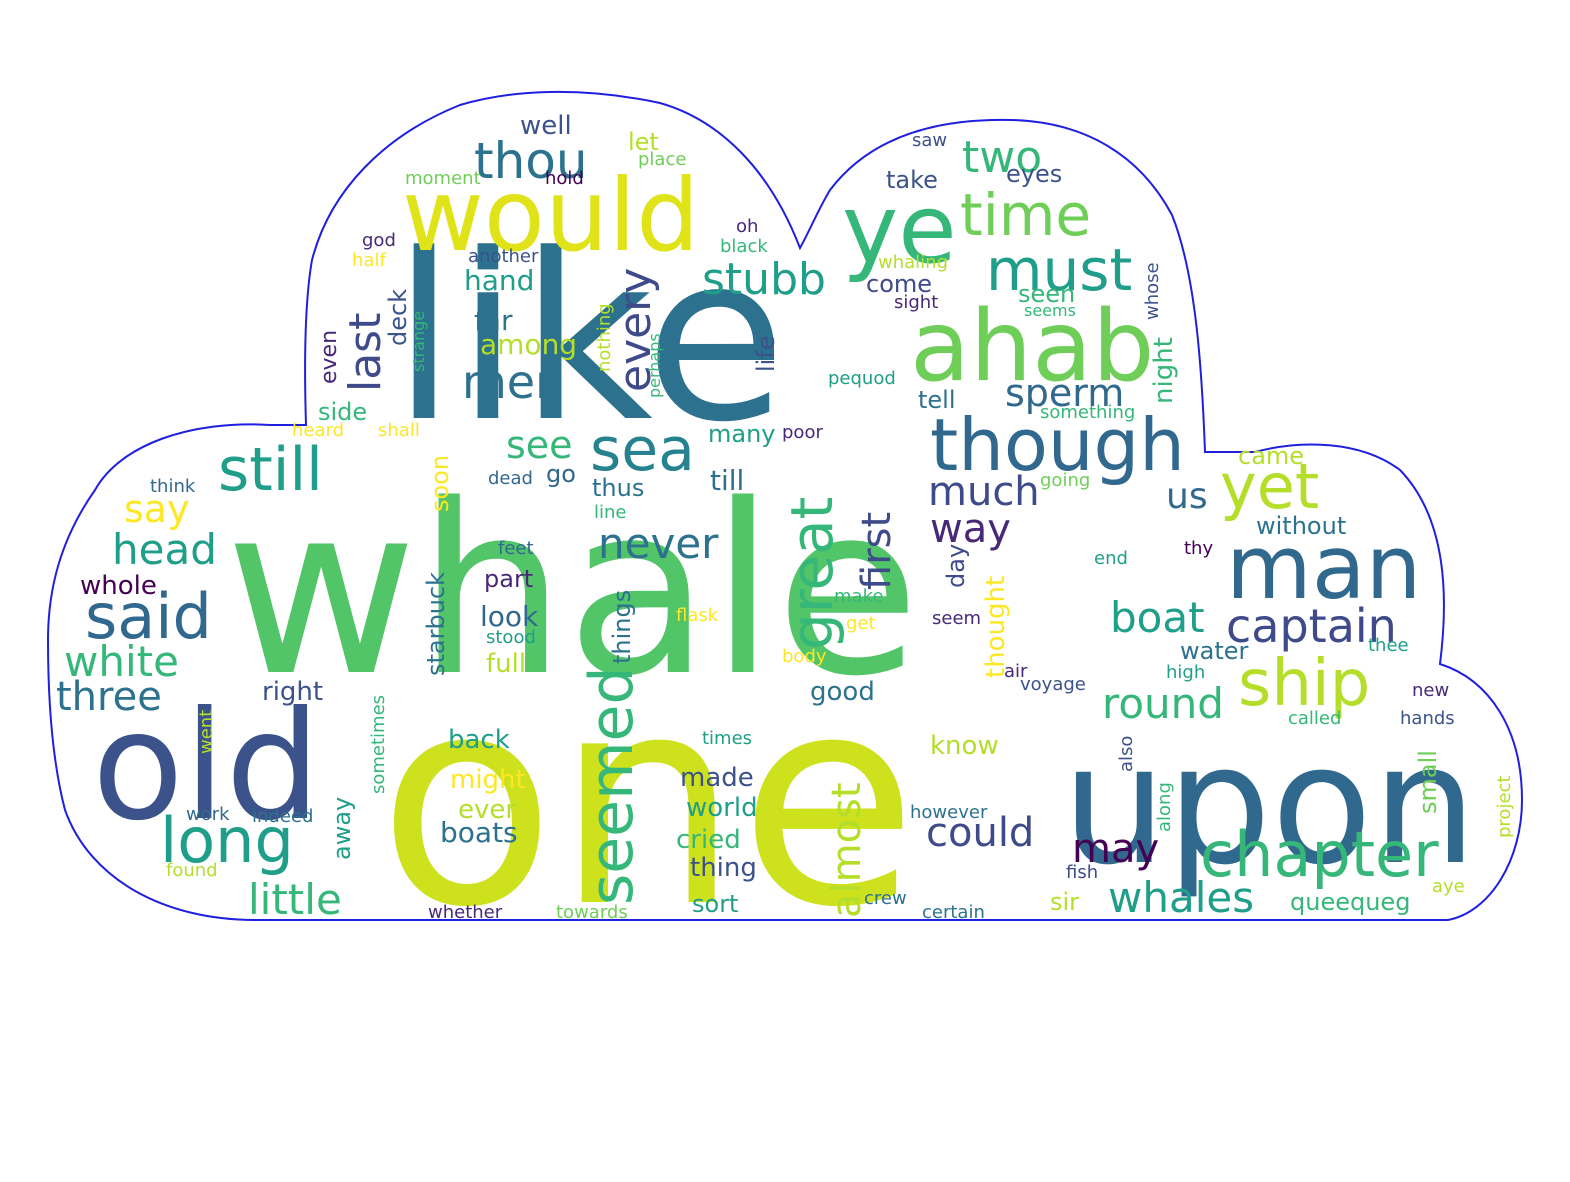 The image size is (1570, 1182). Describe the element at coordinates (506, 664) in the screenshot. I see `word-full: full` at that location.